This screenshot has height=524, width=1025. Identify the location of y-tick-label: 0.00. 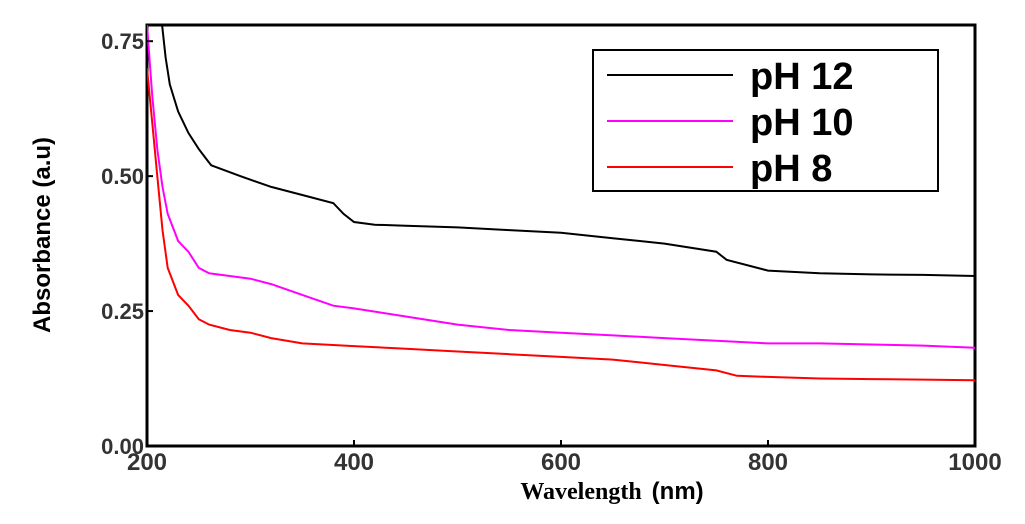
(122, 446).